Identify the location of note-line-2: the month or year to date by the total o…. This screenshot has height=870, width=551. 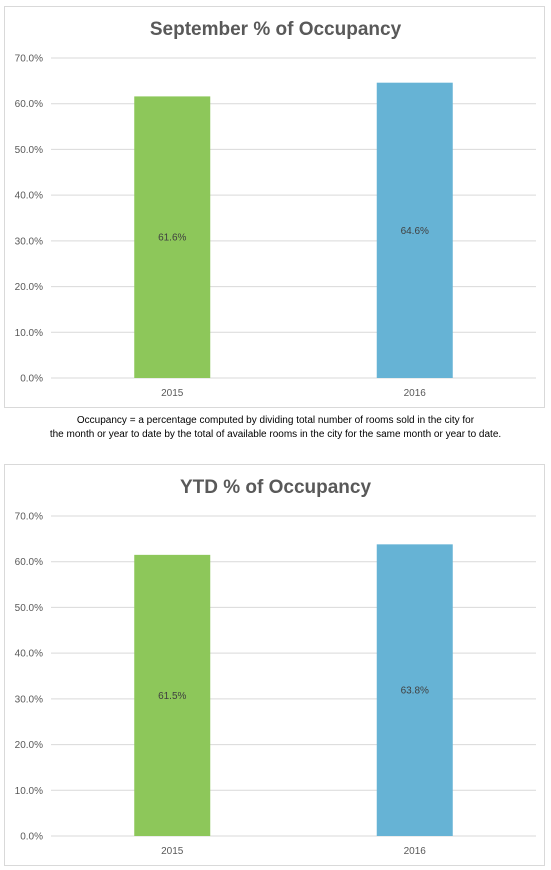
(275, 434).